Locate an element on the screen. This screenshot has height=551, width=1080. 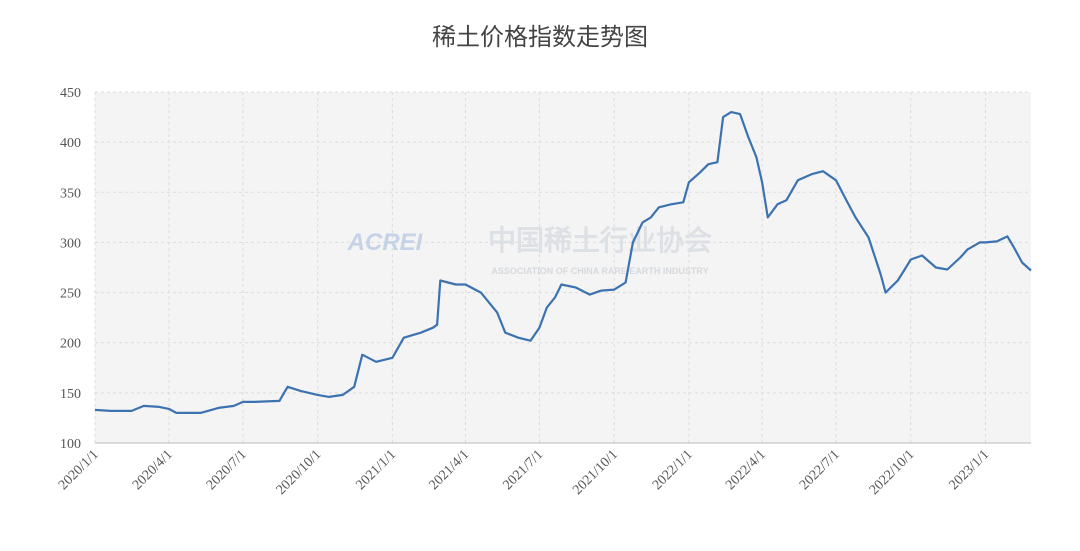
x-tick-label: 2023/1/1 is located at coordinates (970, 470).